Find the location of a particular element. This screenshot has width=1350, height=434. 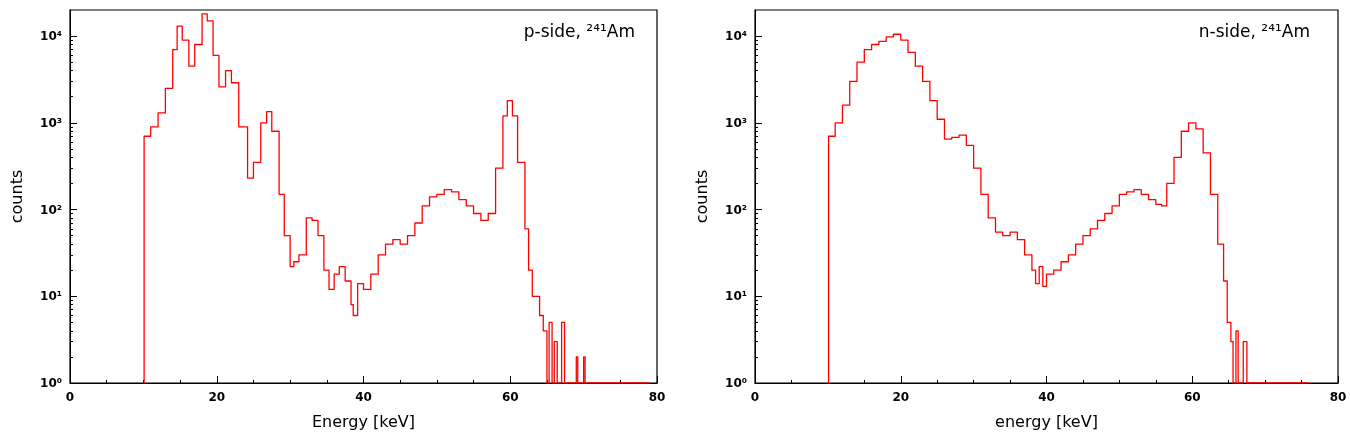

x-axis-title: Energy [keV] is located at coordinates (363, 421).